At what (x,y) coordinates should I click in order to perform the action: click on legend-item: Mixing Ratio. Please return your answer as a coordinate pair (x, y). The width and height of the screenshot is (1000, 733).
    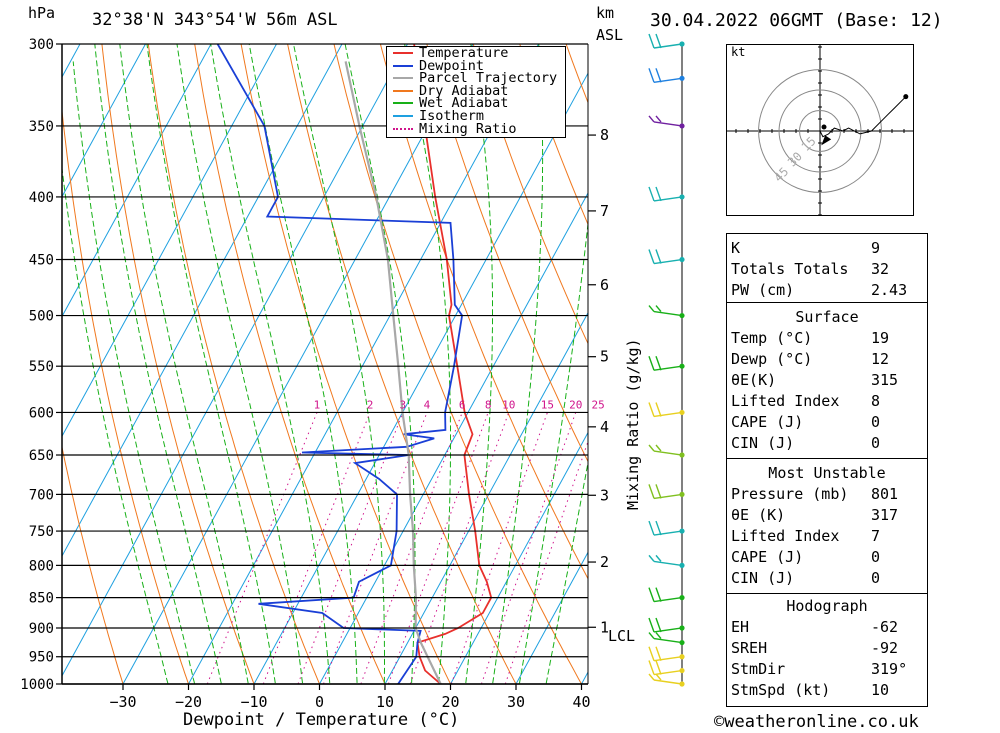
    Looking at the image, I should click on (455, 129).